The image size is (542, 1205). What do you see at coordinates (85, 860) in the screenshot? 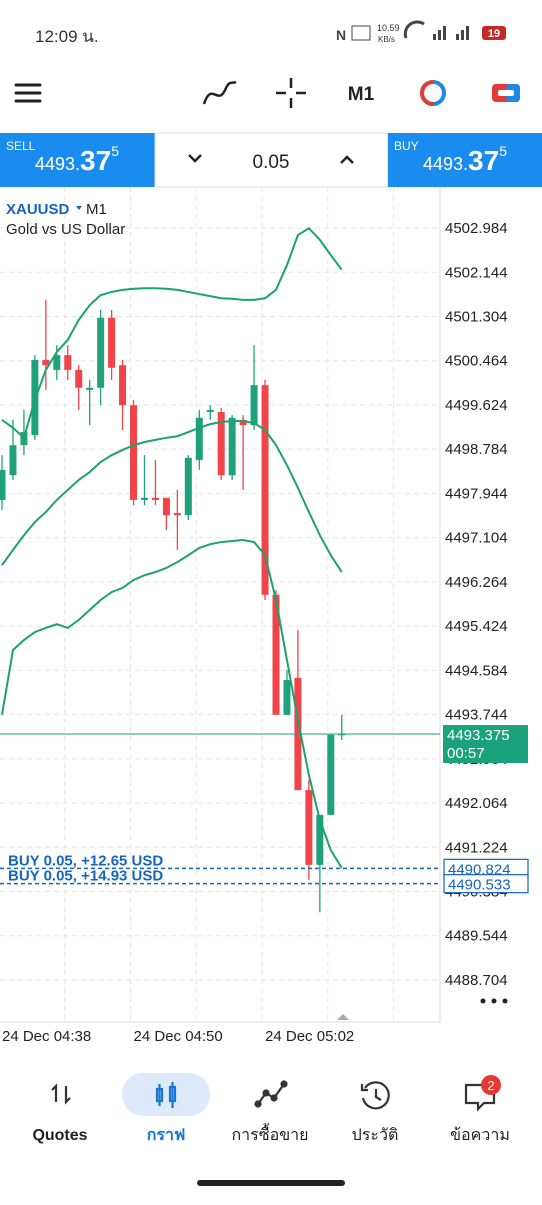
I see `position-label: BUY 0.05, +12.65 USD` at bounding box center [85, 860].